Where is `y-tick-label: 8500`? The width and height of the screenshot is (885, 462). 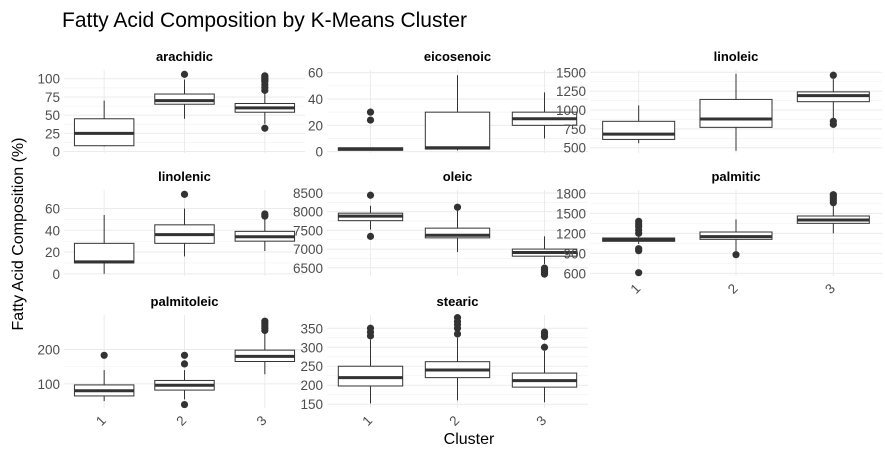 y-tick-label: 8500 is located at coordinates (308, 193).